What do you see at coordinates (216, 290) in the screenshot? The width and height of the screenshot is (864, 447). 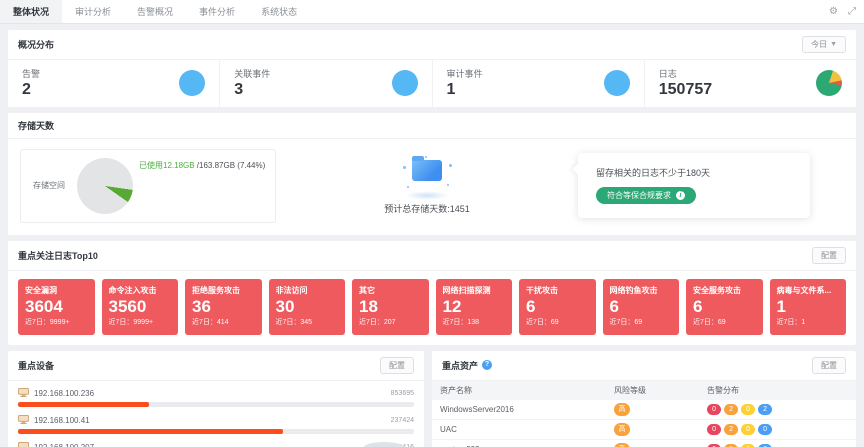 I see `log-card-title: 拒绝服务攻击` at bounding box center [216, 290].